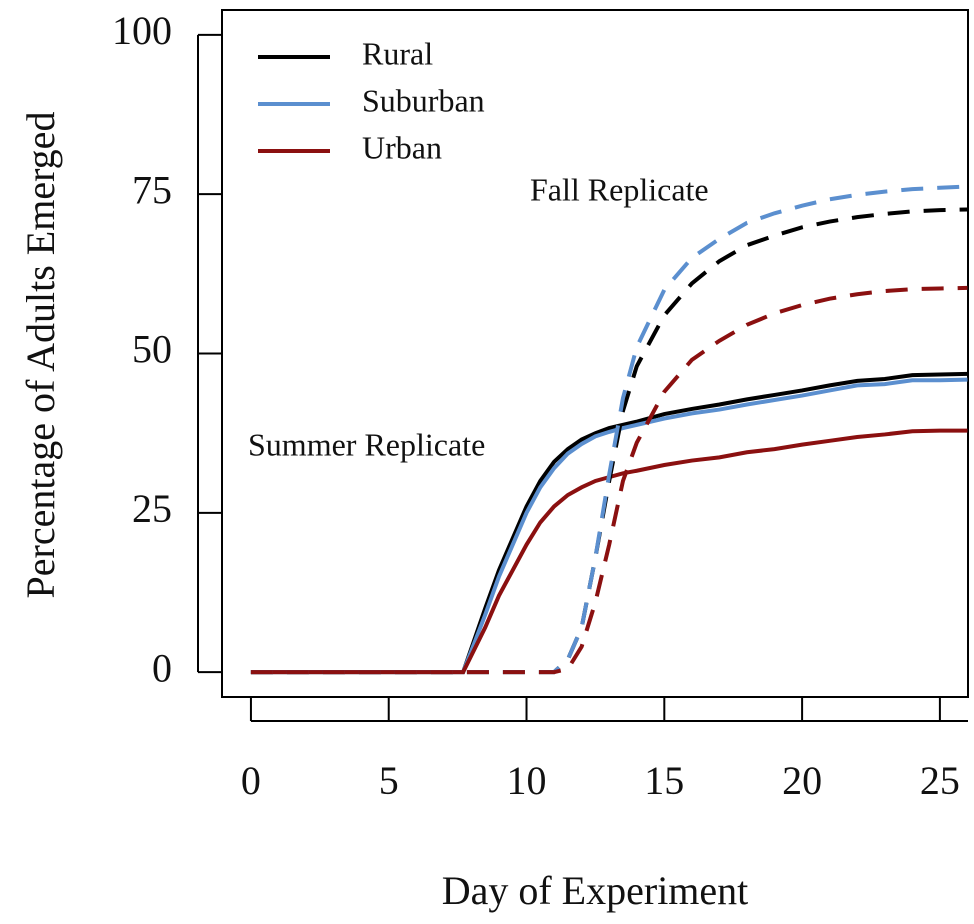 This screenshot has width=974, height=924. I want to click on x-tick-label: 5, so click(389, 780).